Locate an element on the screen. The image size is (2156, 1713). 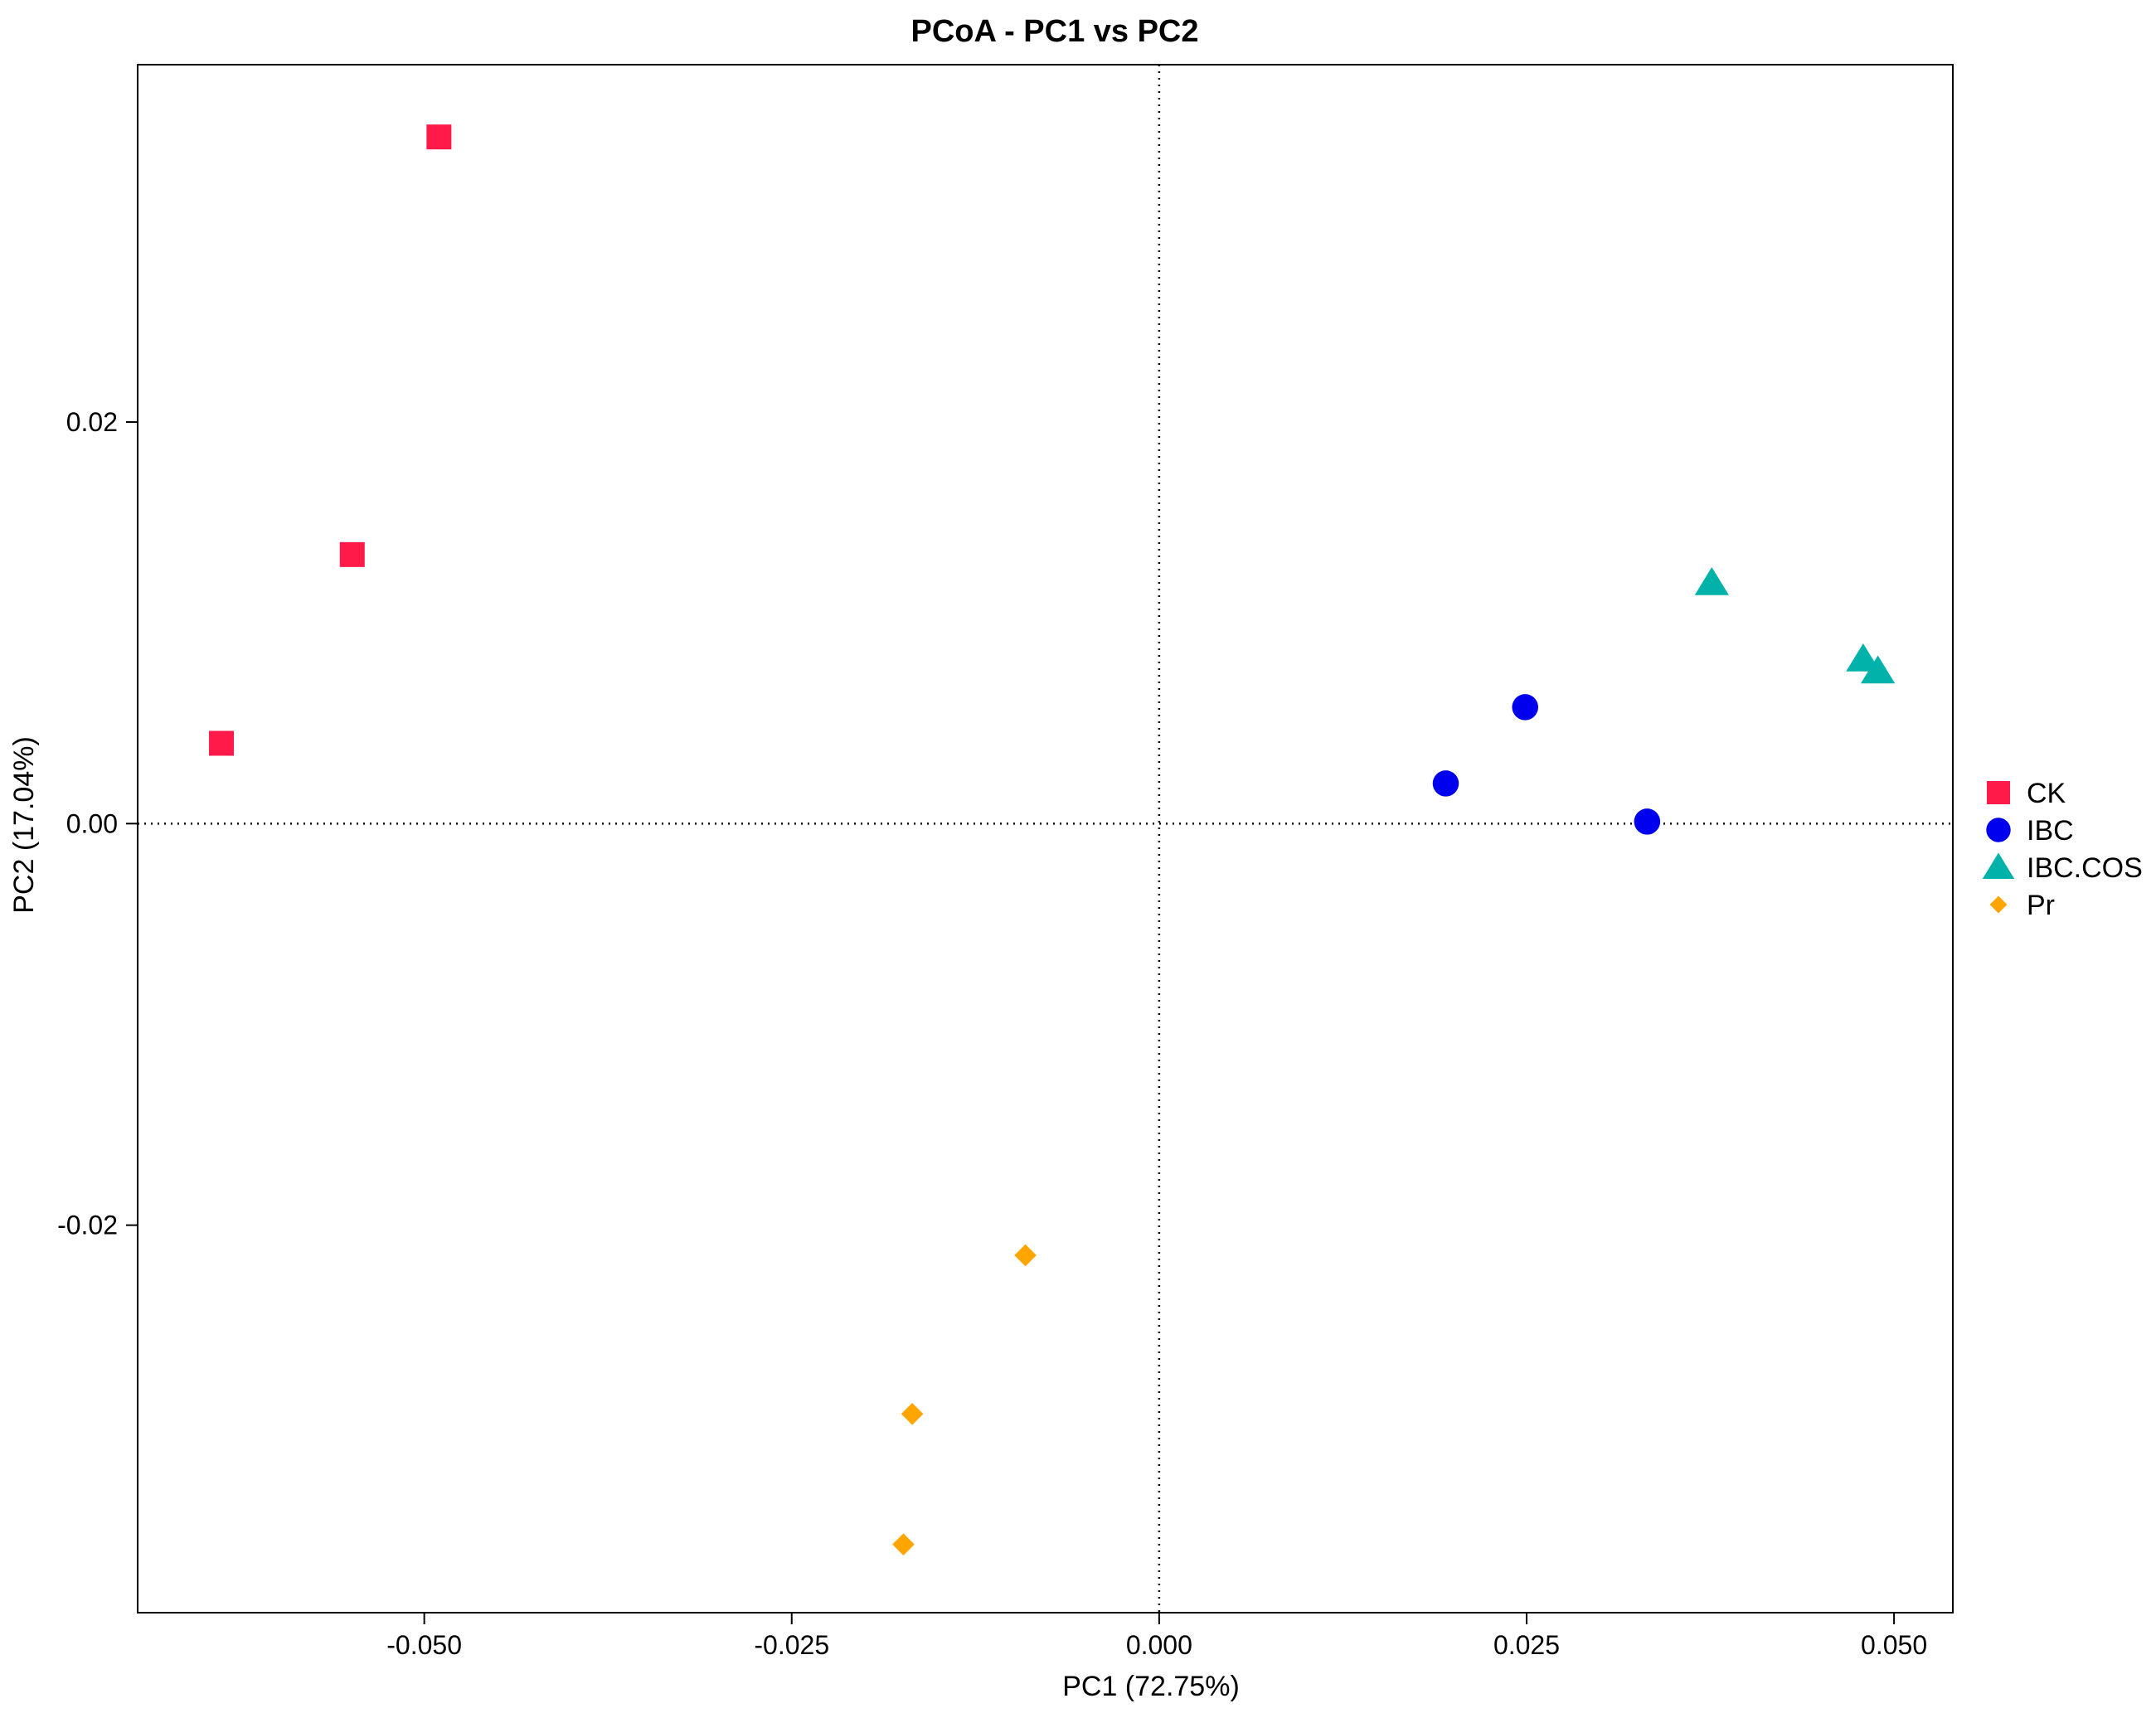
y-axis-label: PC2 (17.04%) is located at coordinates (24, 825).